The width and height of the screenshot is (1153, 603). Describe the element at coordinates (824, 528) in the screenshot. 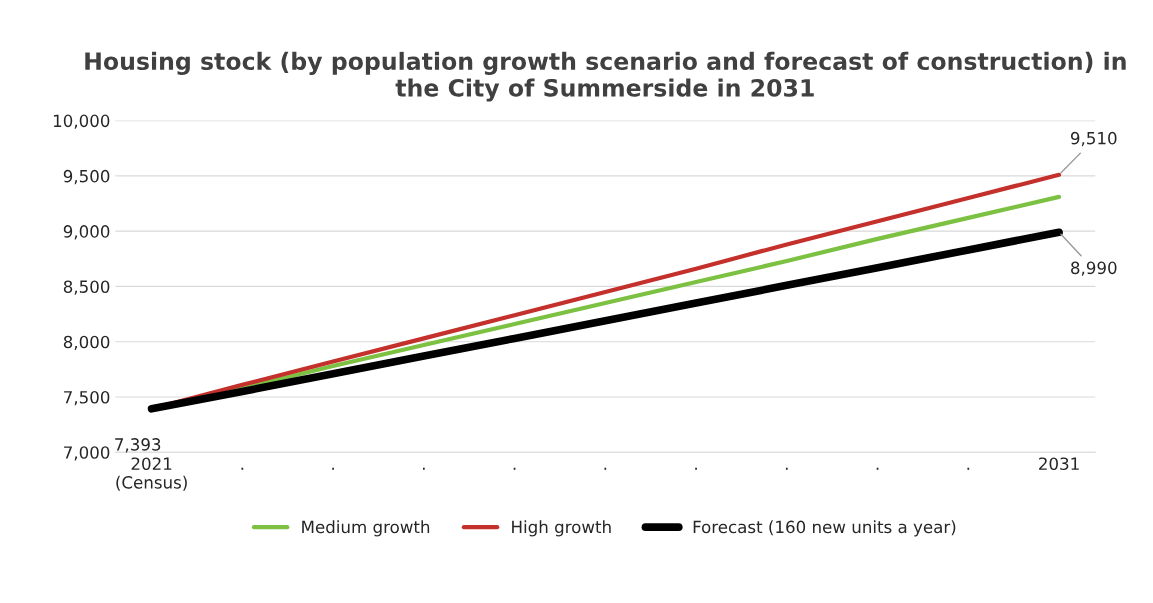

I see `legend-label: Forecast (160 new units a year)` at that location.